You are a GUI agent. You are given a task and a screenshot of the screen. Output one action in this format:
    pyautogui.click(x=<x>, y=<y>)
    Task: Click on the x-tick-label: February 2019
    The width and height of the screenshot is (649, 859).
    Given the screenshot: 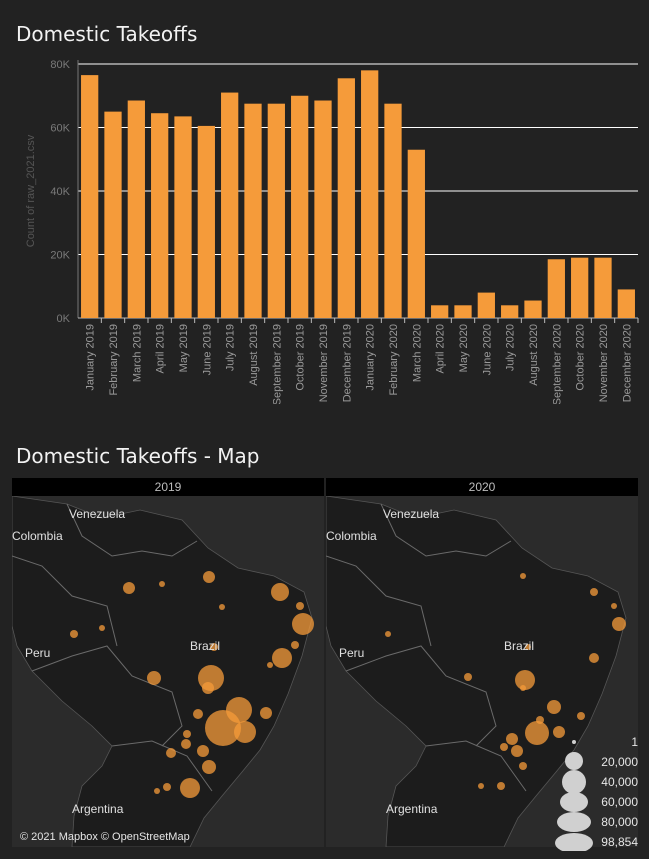 What is the action you would take?
    pyautogui.click(x=114, y=360)
    